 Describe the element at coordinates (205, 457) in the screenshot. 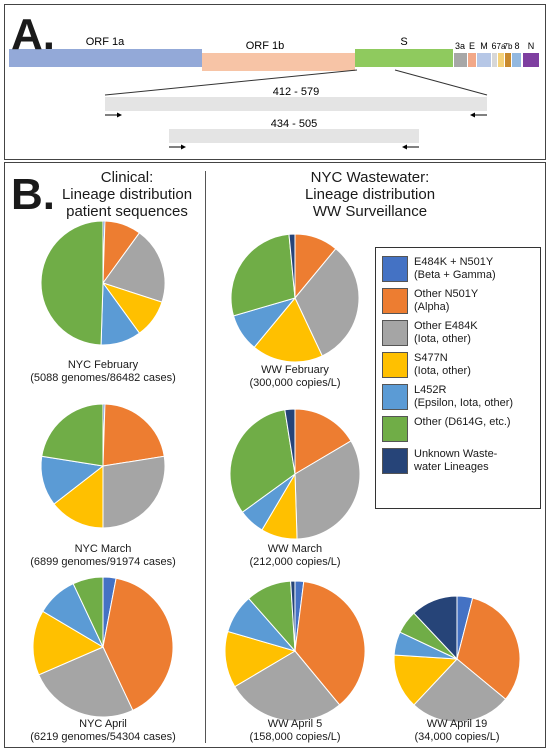

I see `column-divider` at that location.